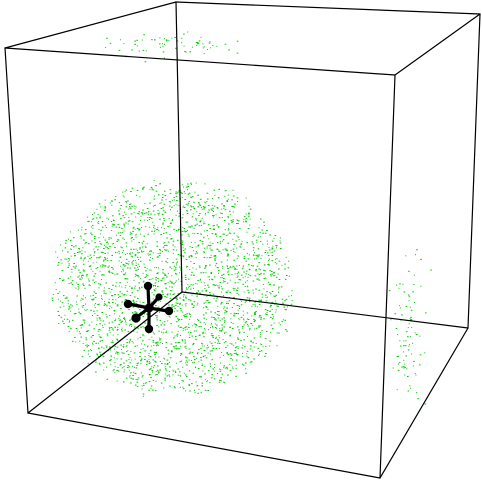  I want to click on molecule-icon, so click(148, 307).